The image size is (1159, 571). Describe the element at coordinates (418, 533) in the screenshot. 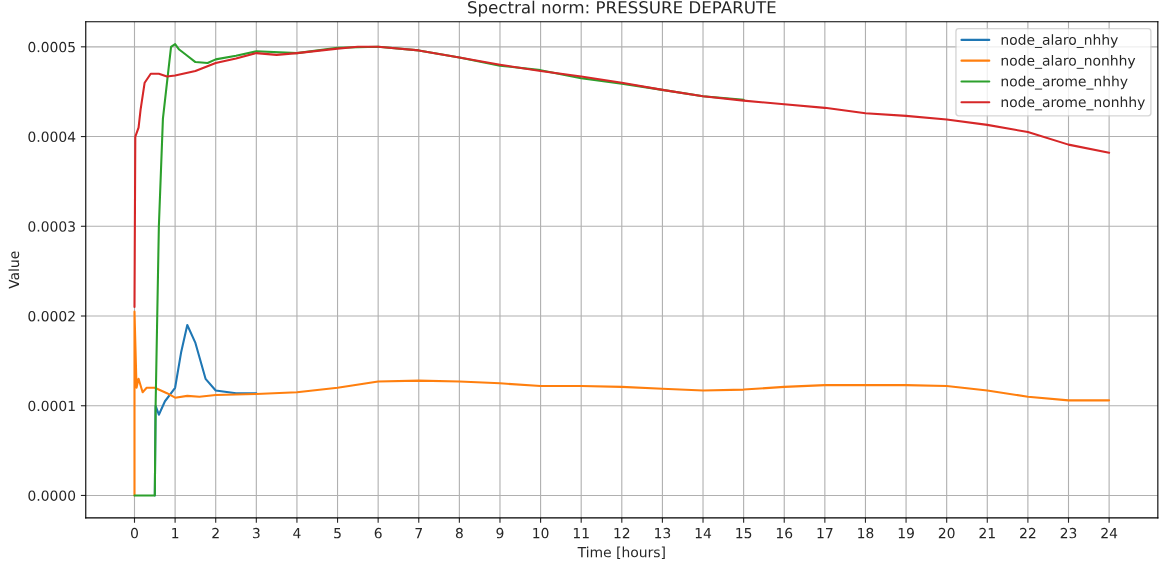

I see `x-tick-label: 7` at that location.